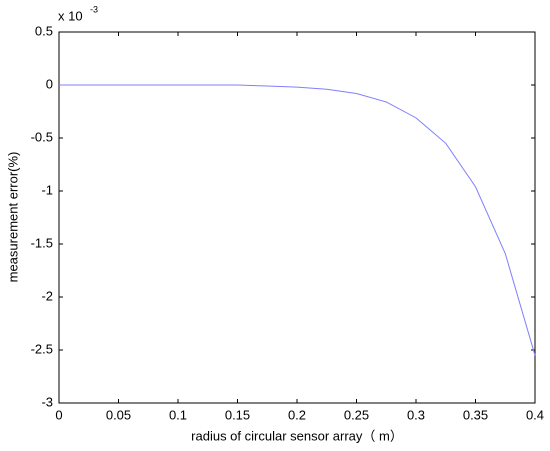 The height and width of the screenshot is (451, 550). I want to click on y-tick-label: -2, so click(47, 295).